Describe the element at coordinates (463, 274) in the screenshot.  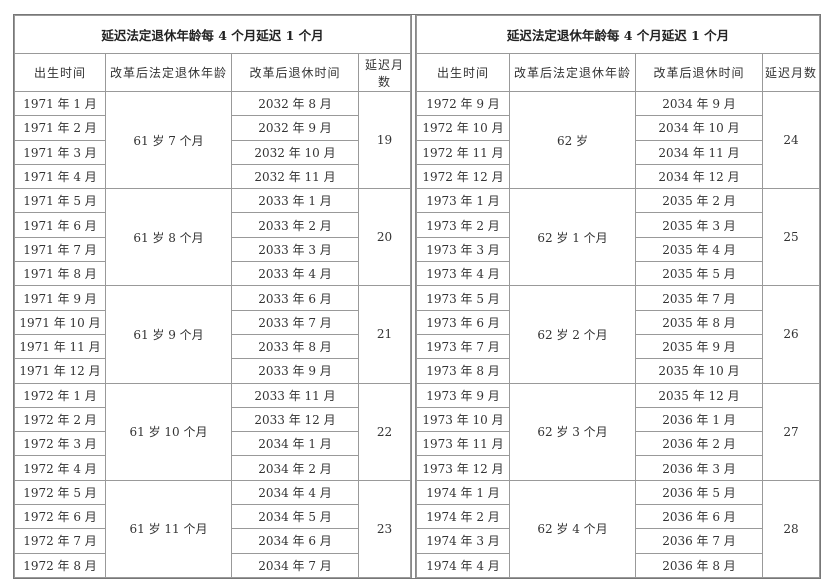
I see `birth-date-cell: 1973 年 4 月` at that location.